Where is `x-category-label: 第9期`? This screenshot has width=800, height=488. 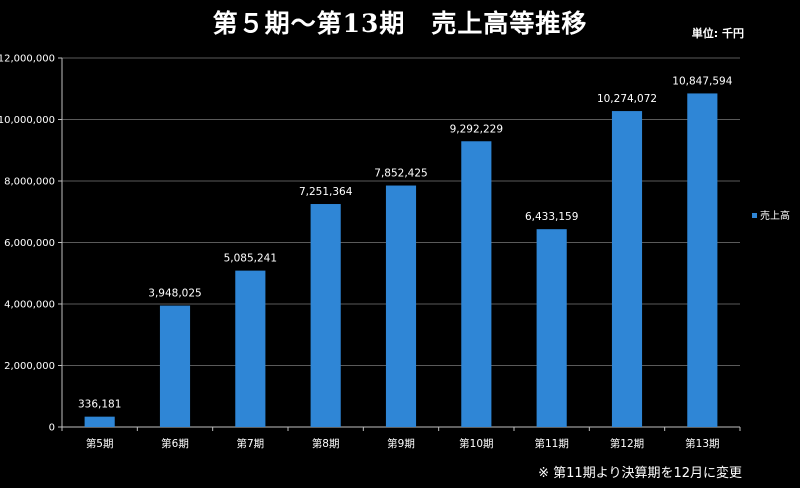
x-category-label: 第9期 is located at coordinates (401, 443).